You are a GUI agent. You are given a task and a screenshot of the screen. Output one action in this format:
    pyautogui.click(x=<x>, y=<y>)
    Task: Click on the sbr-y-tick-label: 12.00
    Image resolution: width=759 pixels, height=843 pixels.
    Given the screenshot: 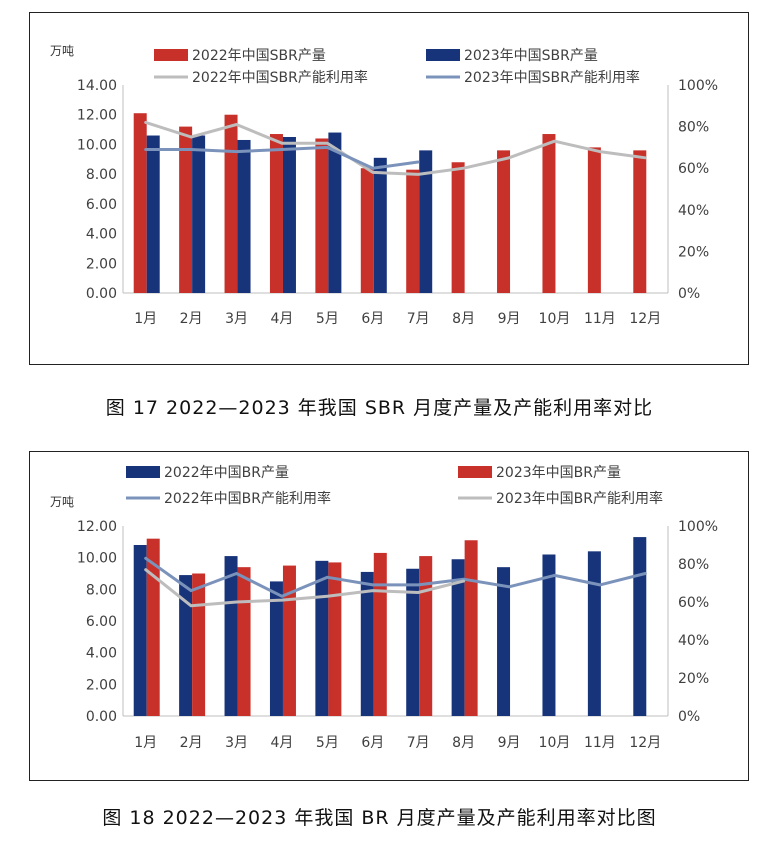 What is the action you would take?
    pyautogui.click(x=97, y=116)
    